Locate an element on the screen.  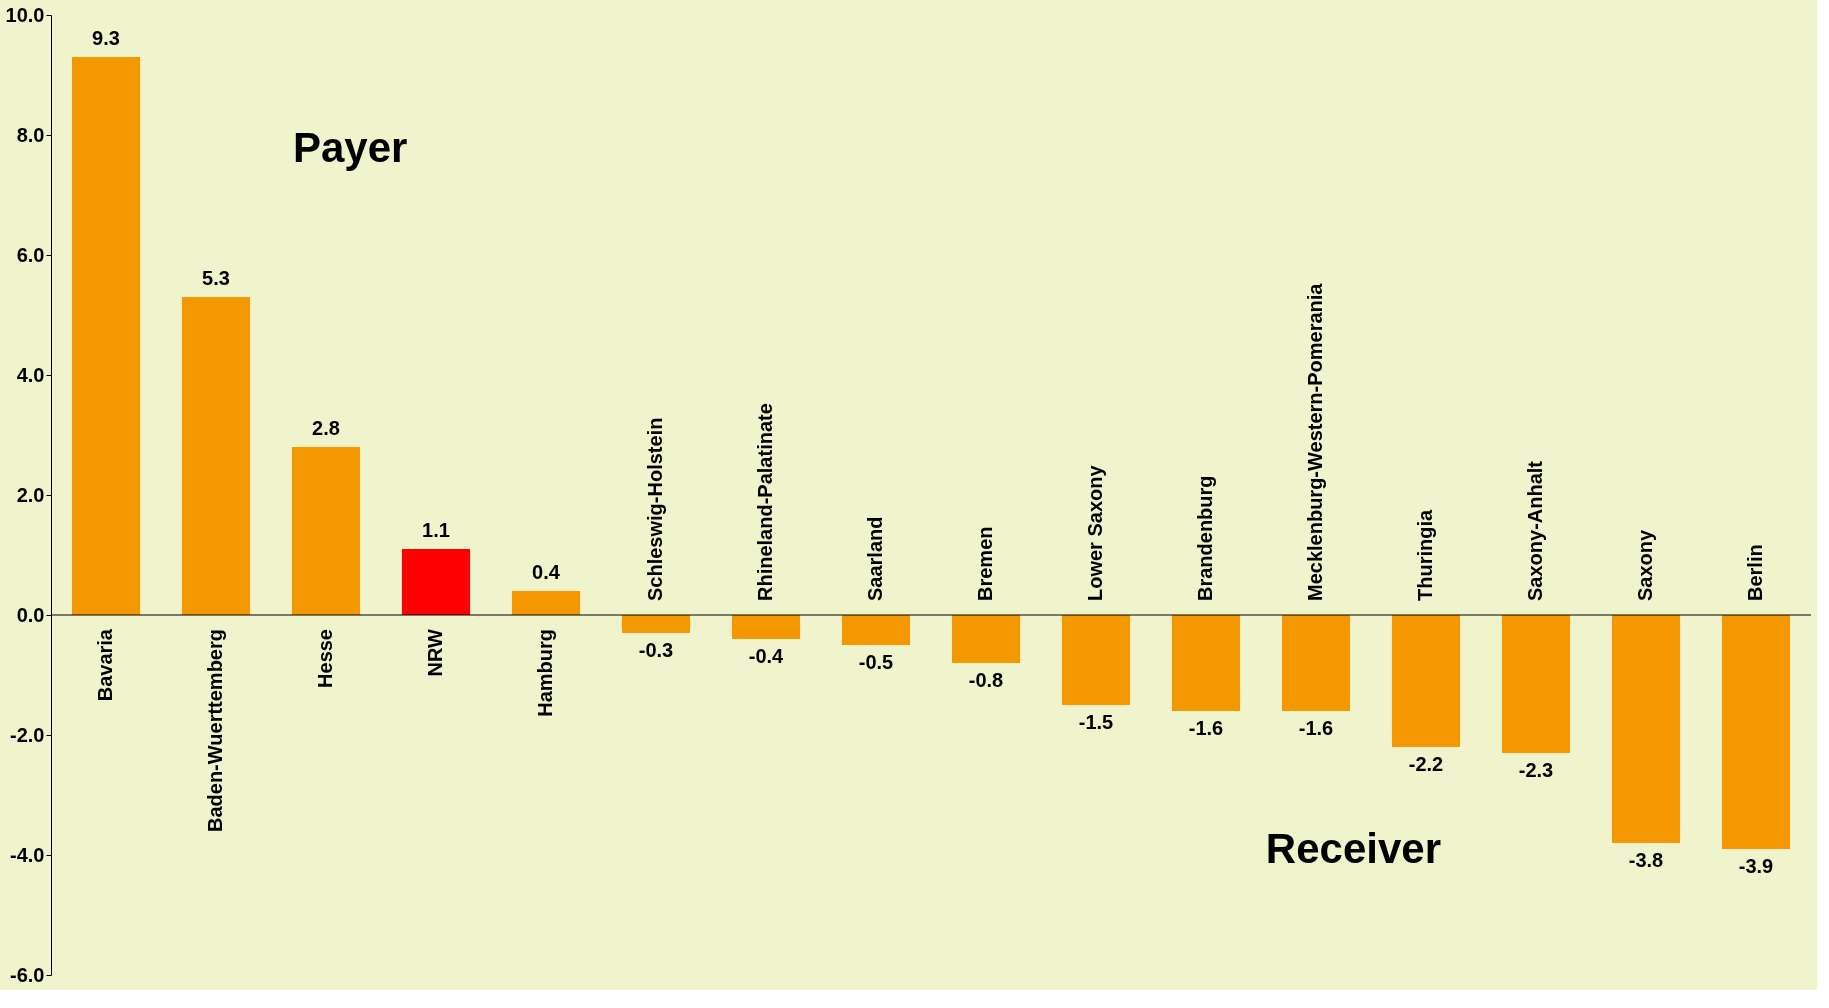
x-tick-label: Berlin is located at coordinates (1755, 572).